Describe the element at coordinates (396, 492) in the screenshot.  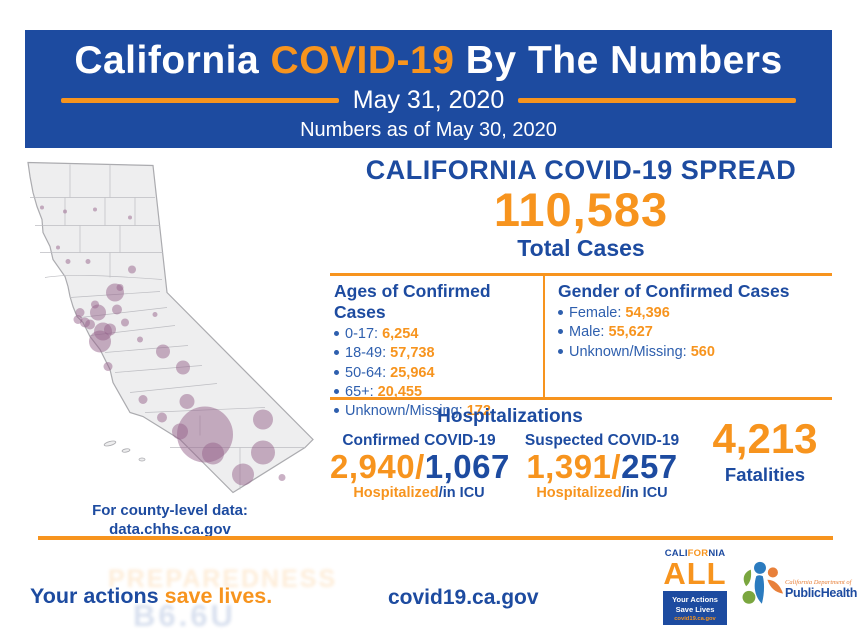
I see `confirmed-sub-hospitalized: Hospitalized` at that location.